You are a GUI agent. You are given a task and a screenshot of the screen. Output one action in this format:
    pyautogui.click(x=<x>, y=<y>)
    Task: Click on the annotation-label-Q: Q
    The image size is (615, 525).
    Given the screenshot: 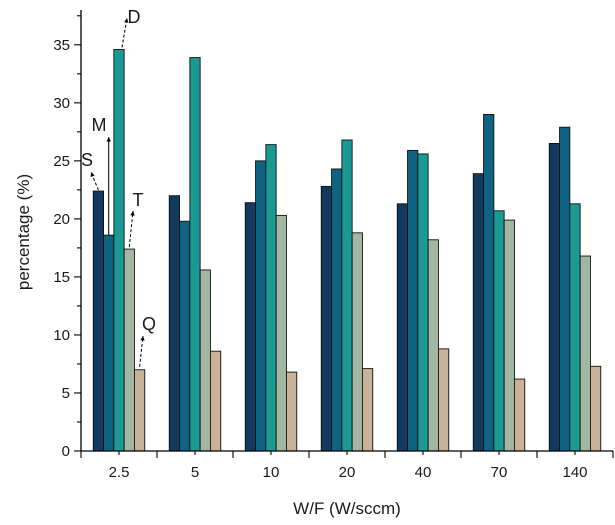 What is the action you would take?
    pyautogui.click(x=149, y=324)
    